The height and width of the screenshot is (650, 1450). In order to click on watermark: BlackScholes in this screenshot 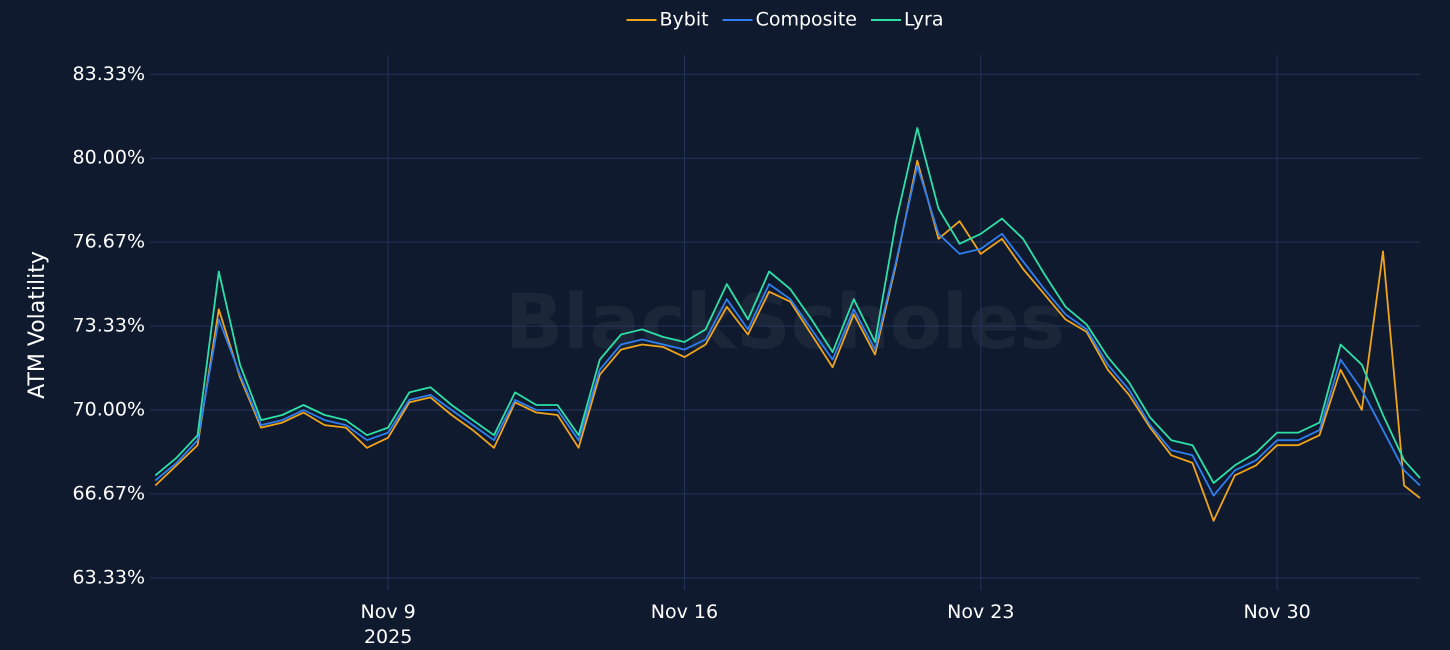, I will do `click(785, 321)`.